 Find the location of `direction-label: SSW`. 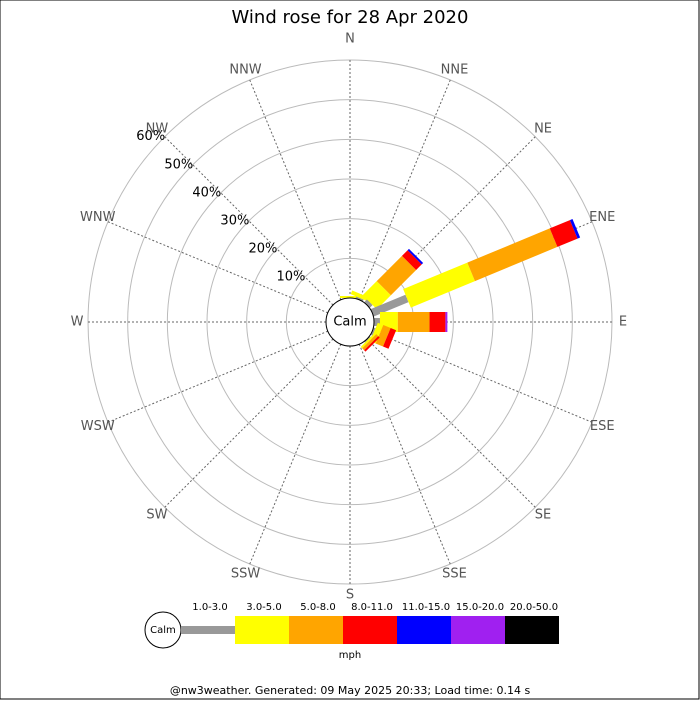

direction-label: SSW is located at coordinates (246, 574).